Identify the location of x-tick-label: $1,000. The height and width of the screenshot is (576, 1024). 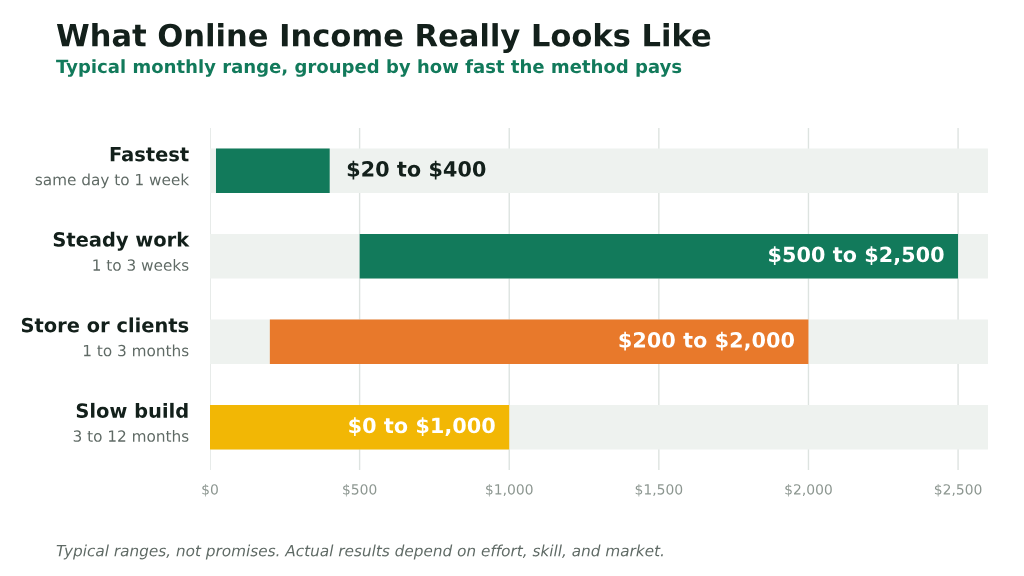
(509, 490).